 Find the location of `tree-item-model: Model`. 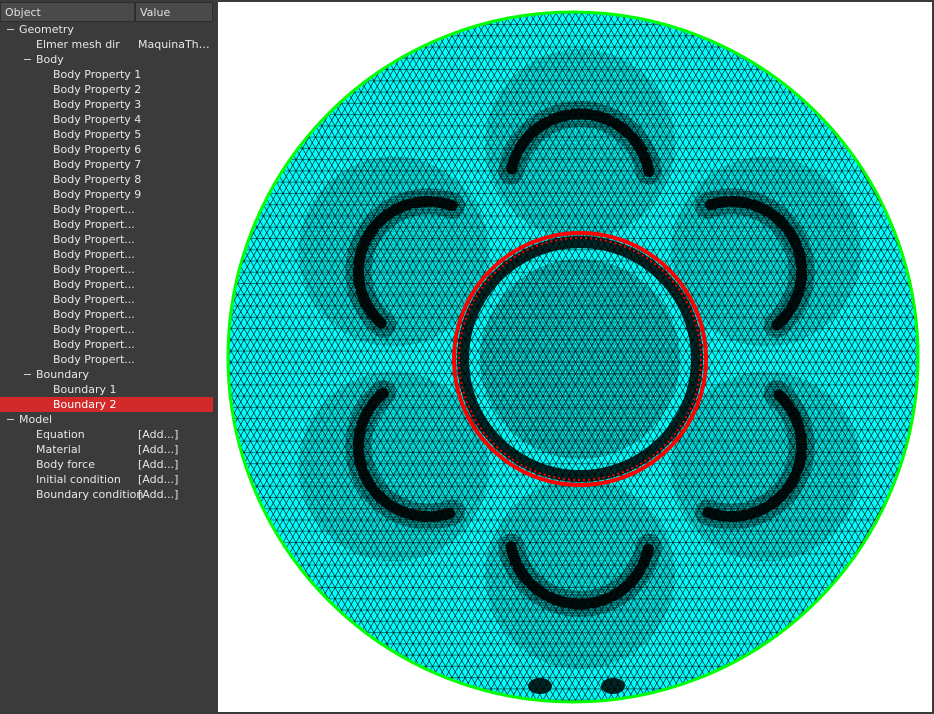

tree-item-model: Model is located at coordinates (108, 419).